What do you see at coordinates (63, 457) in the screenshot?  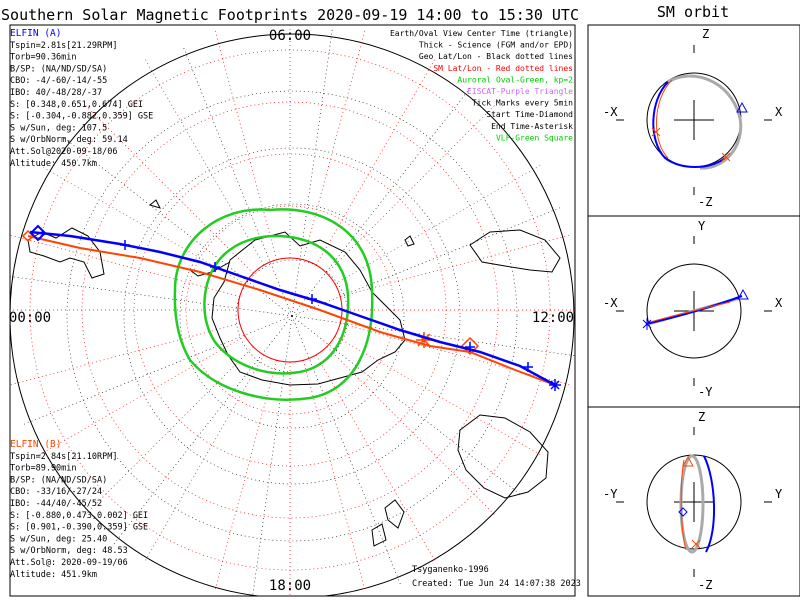 I see `info-line: Tspin=2.84s[21.10RPM]` at bounding box center [63, 457].